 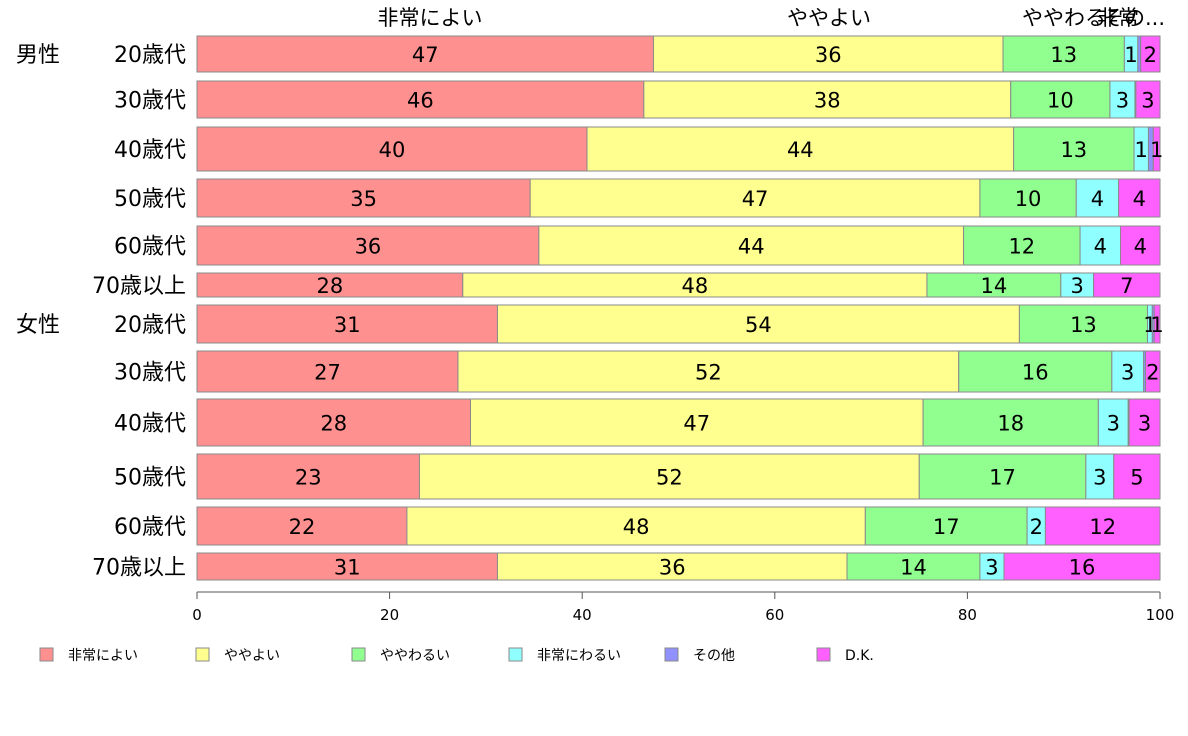 I want to click on bar-segment-r11-s5, so click(x=1082, y=566).